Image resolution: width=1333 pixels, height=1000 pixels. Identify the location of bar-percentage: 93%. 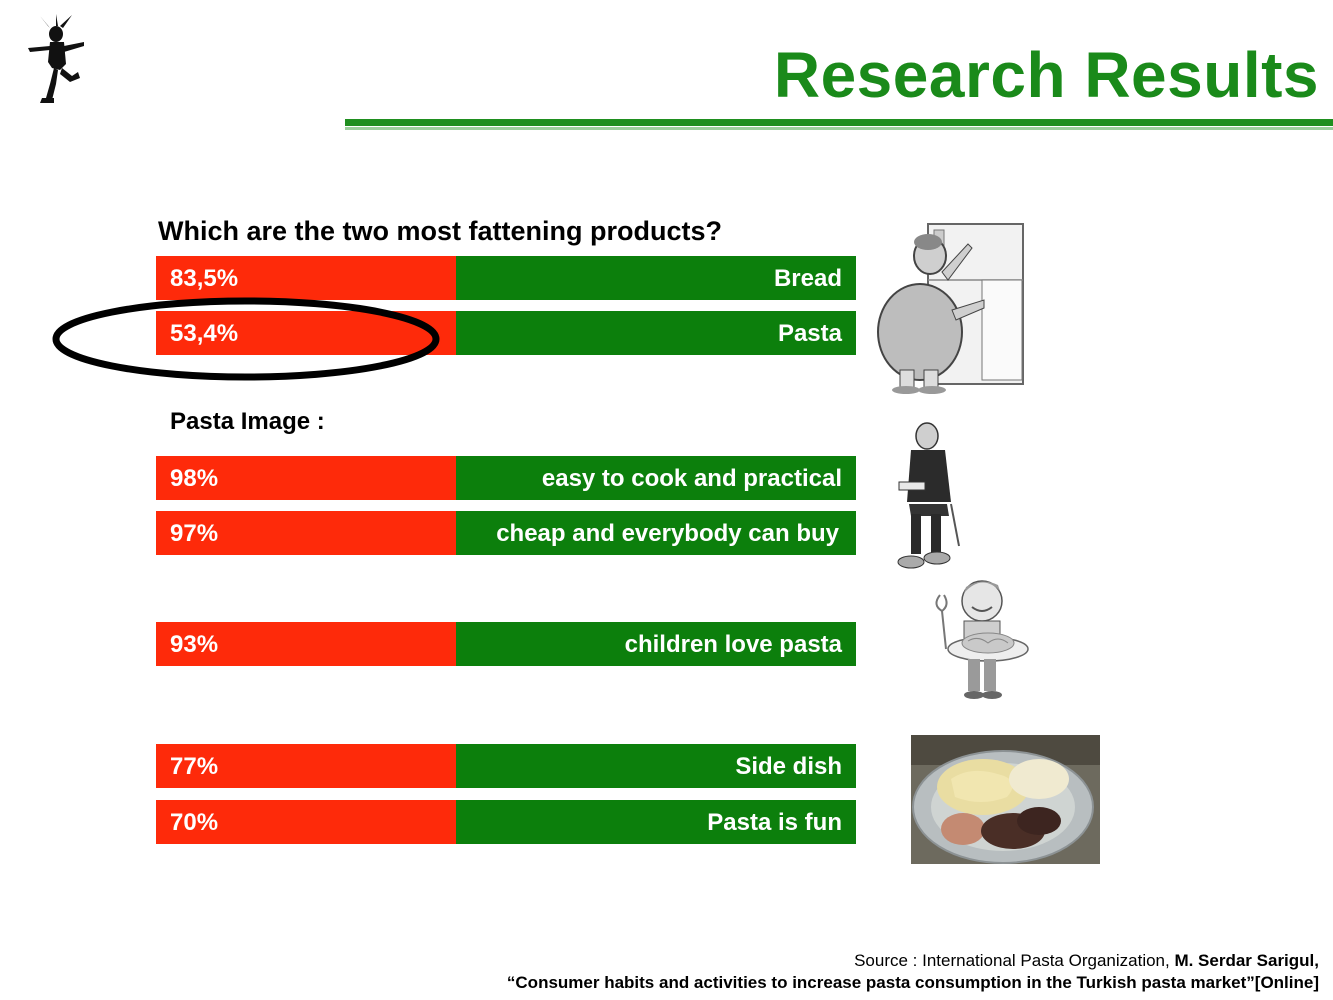
(194, 644).